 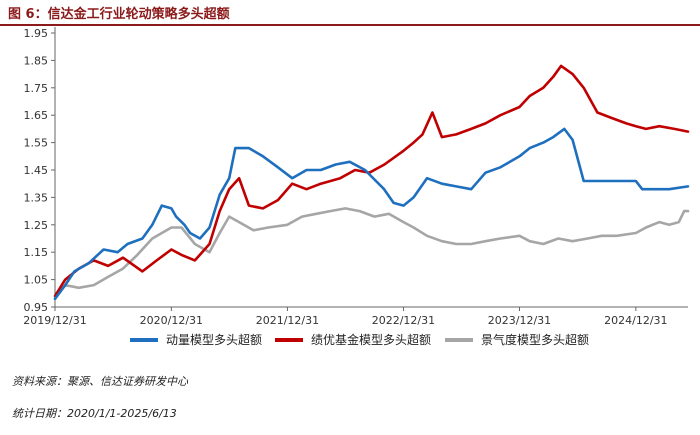 What do you see at coordinates (36, 197) in the screenshot?
I see `y-tick-label-4: 1.35` at bounding box center [36, 197].